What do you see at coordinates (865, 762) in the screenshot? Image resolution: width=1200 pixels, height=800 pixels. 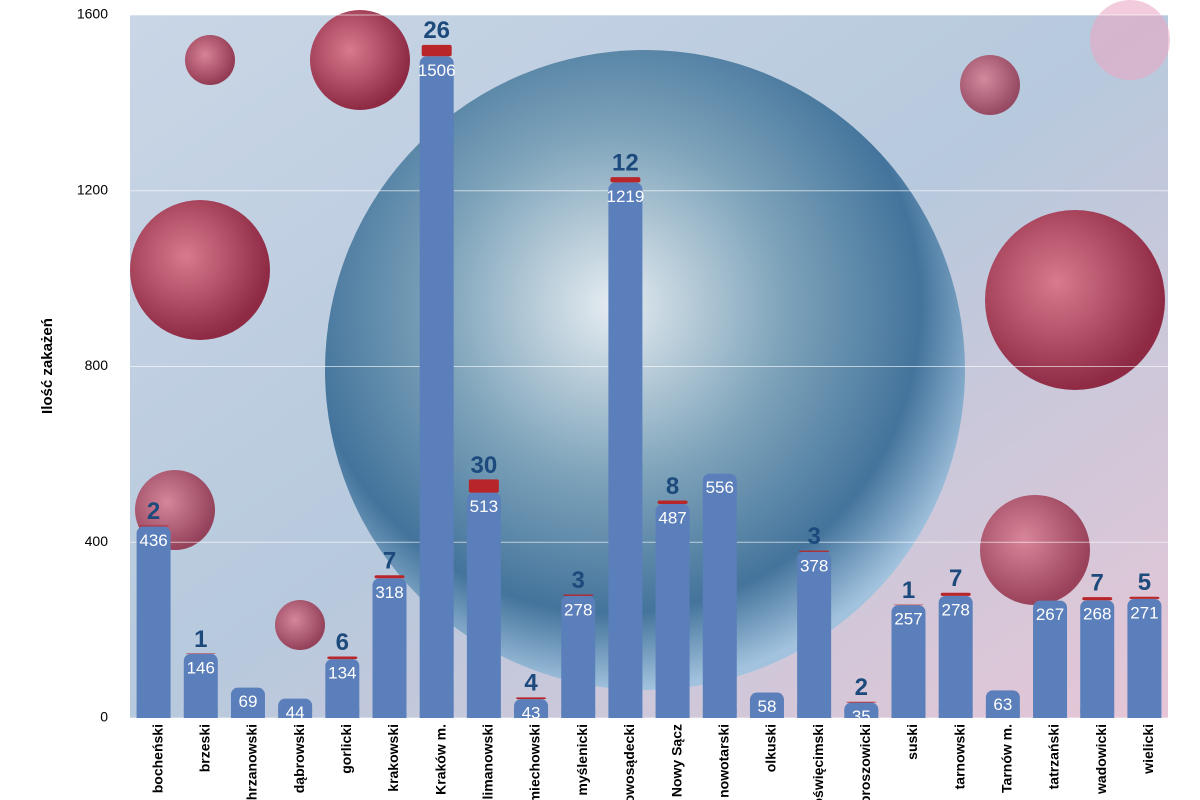 I see `x-tick-label: proszowicki` at bounding box center [865, 762].